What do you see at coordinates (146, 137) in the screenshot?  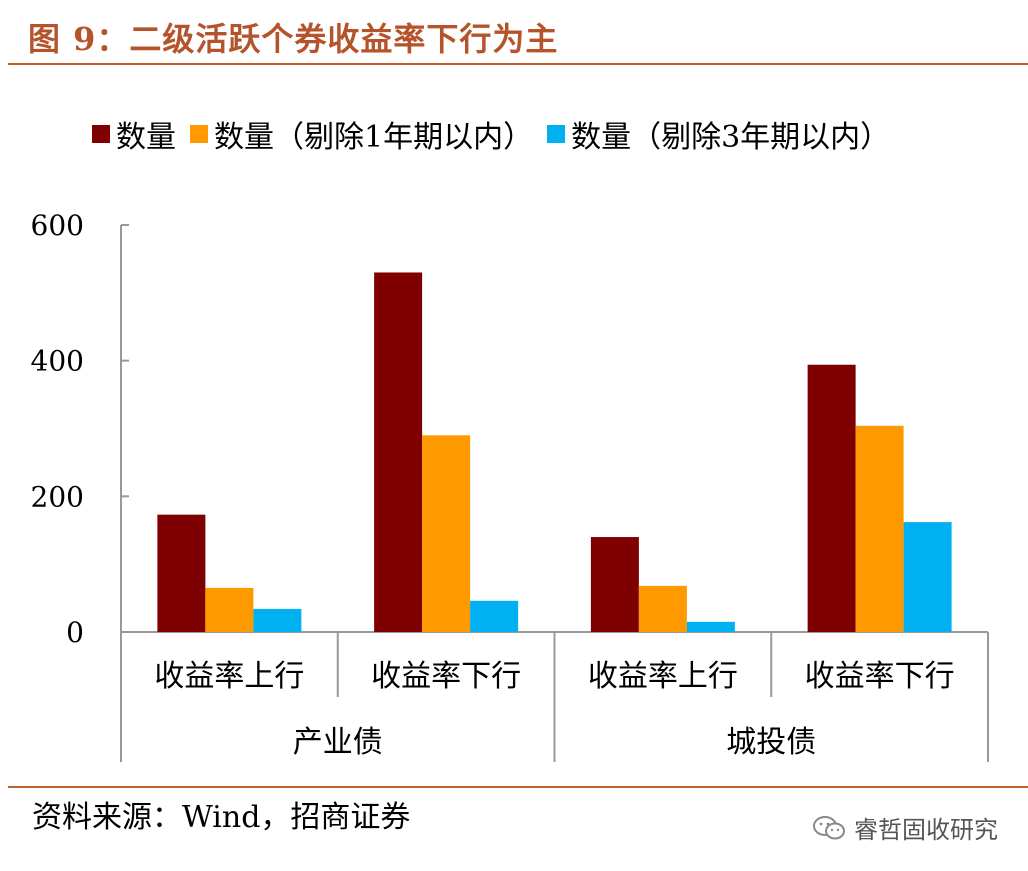 I see `legend-label-0: 数量` at bounding box center [146, 137].